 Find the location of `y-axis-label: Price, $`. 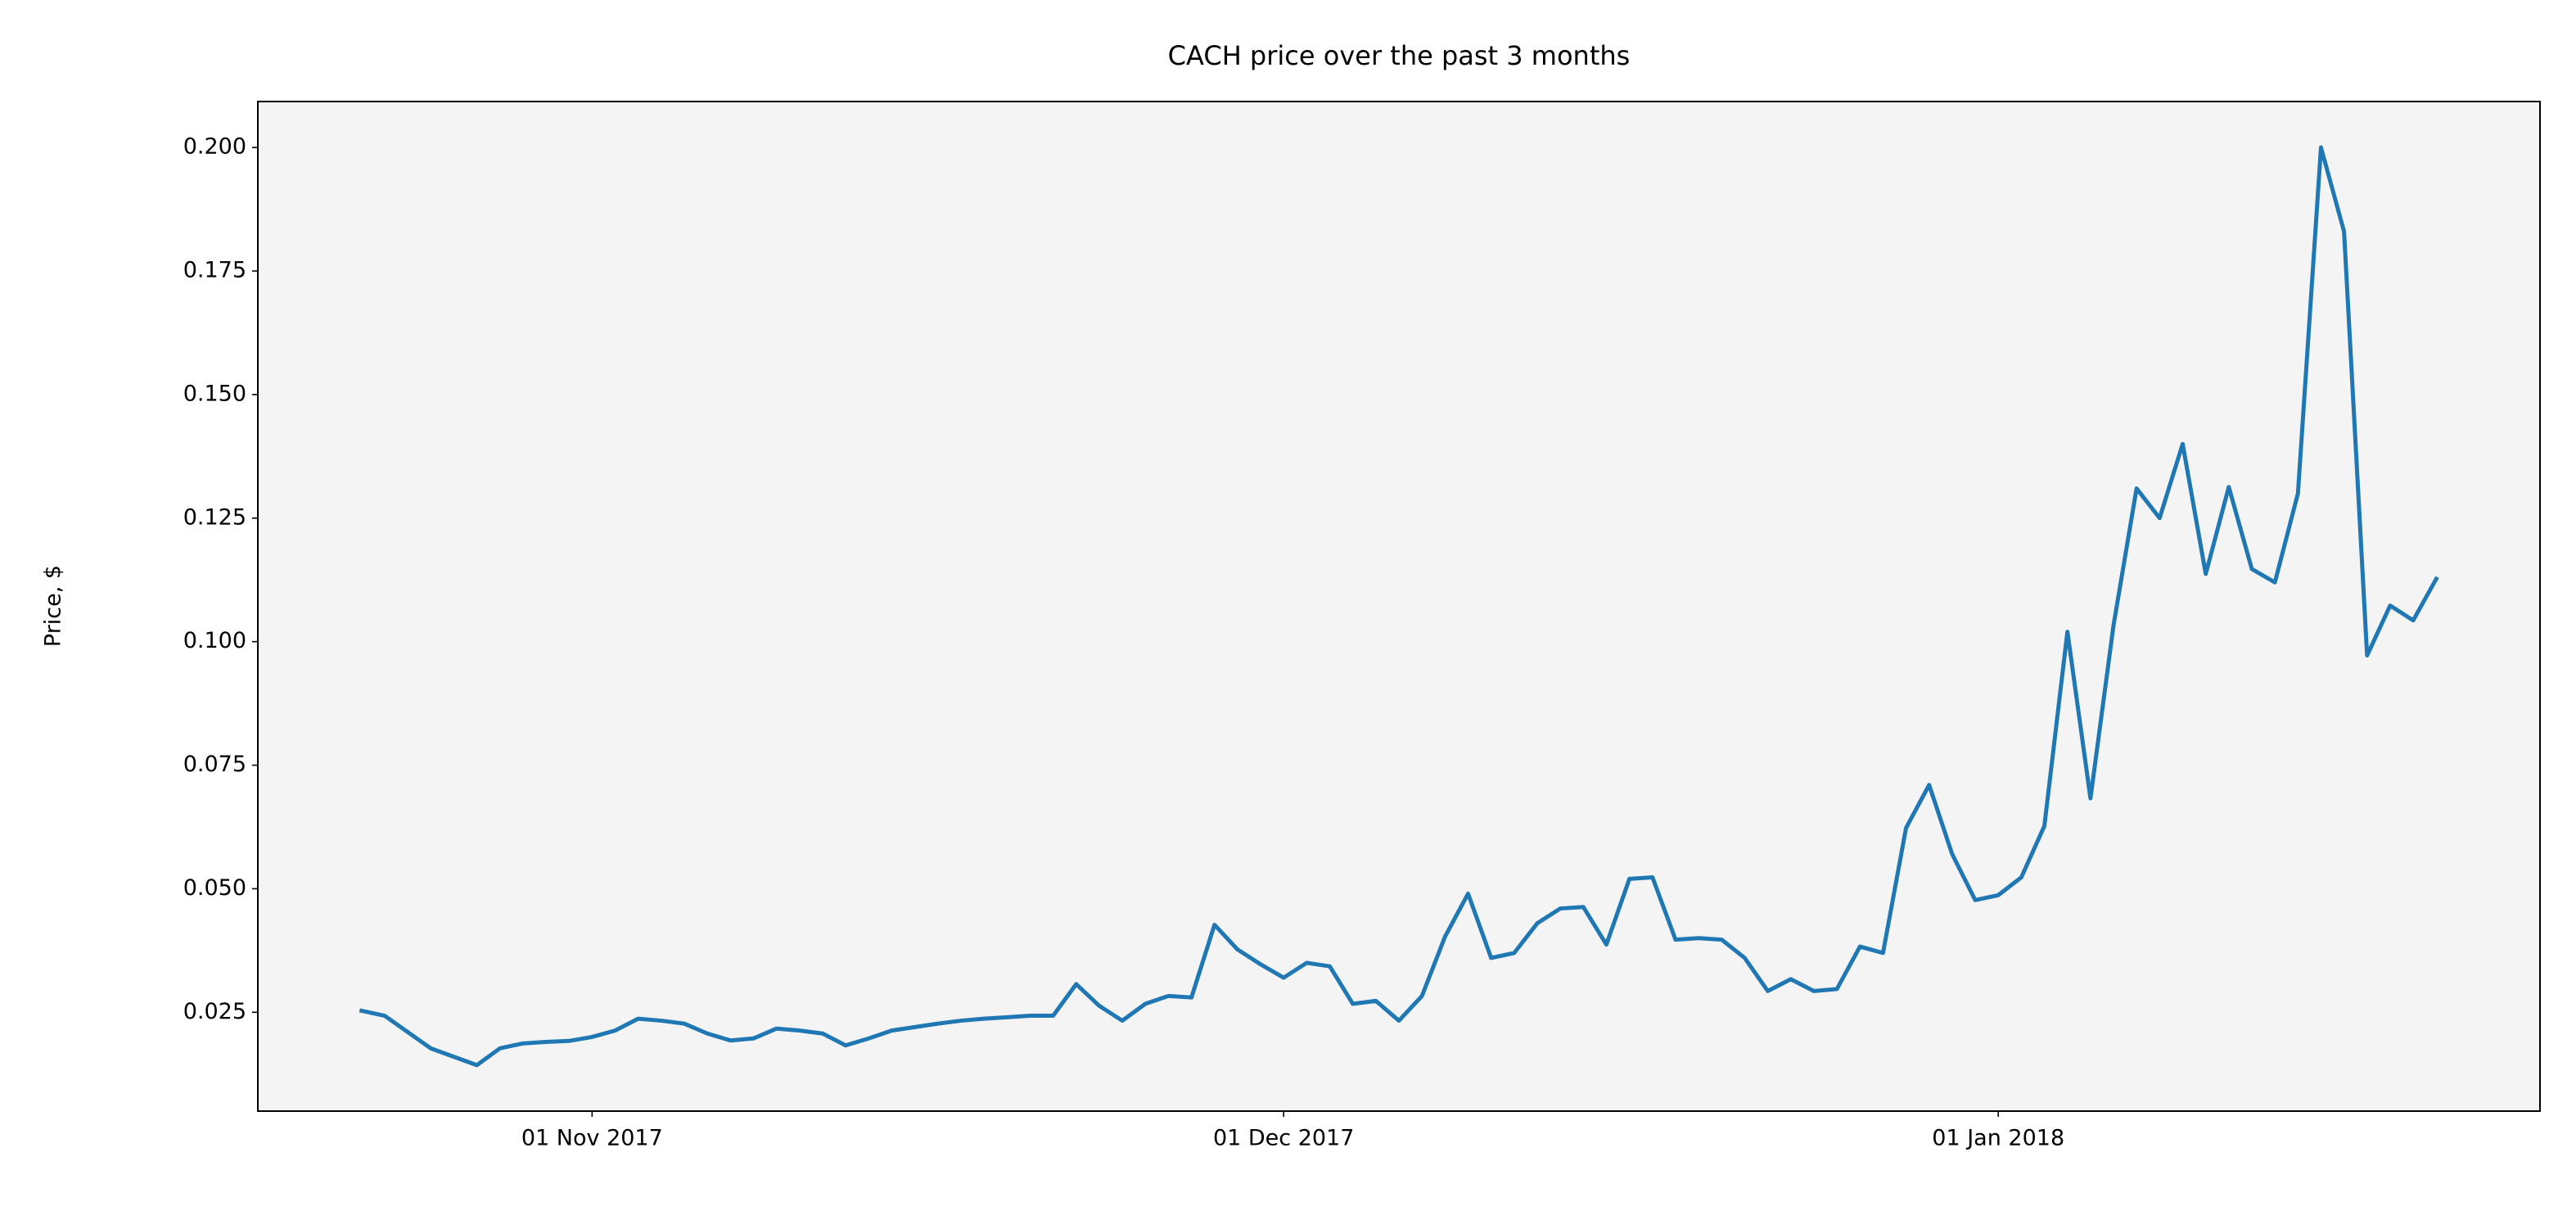

y-axis-label: Price, $ is located at coordinates (53, 606).